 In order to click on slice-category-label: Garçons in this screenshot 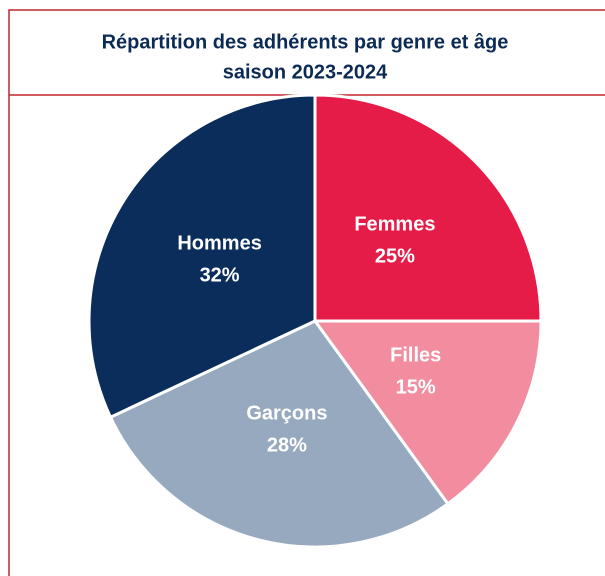, I will do `click(286, 414)`.